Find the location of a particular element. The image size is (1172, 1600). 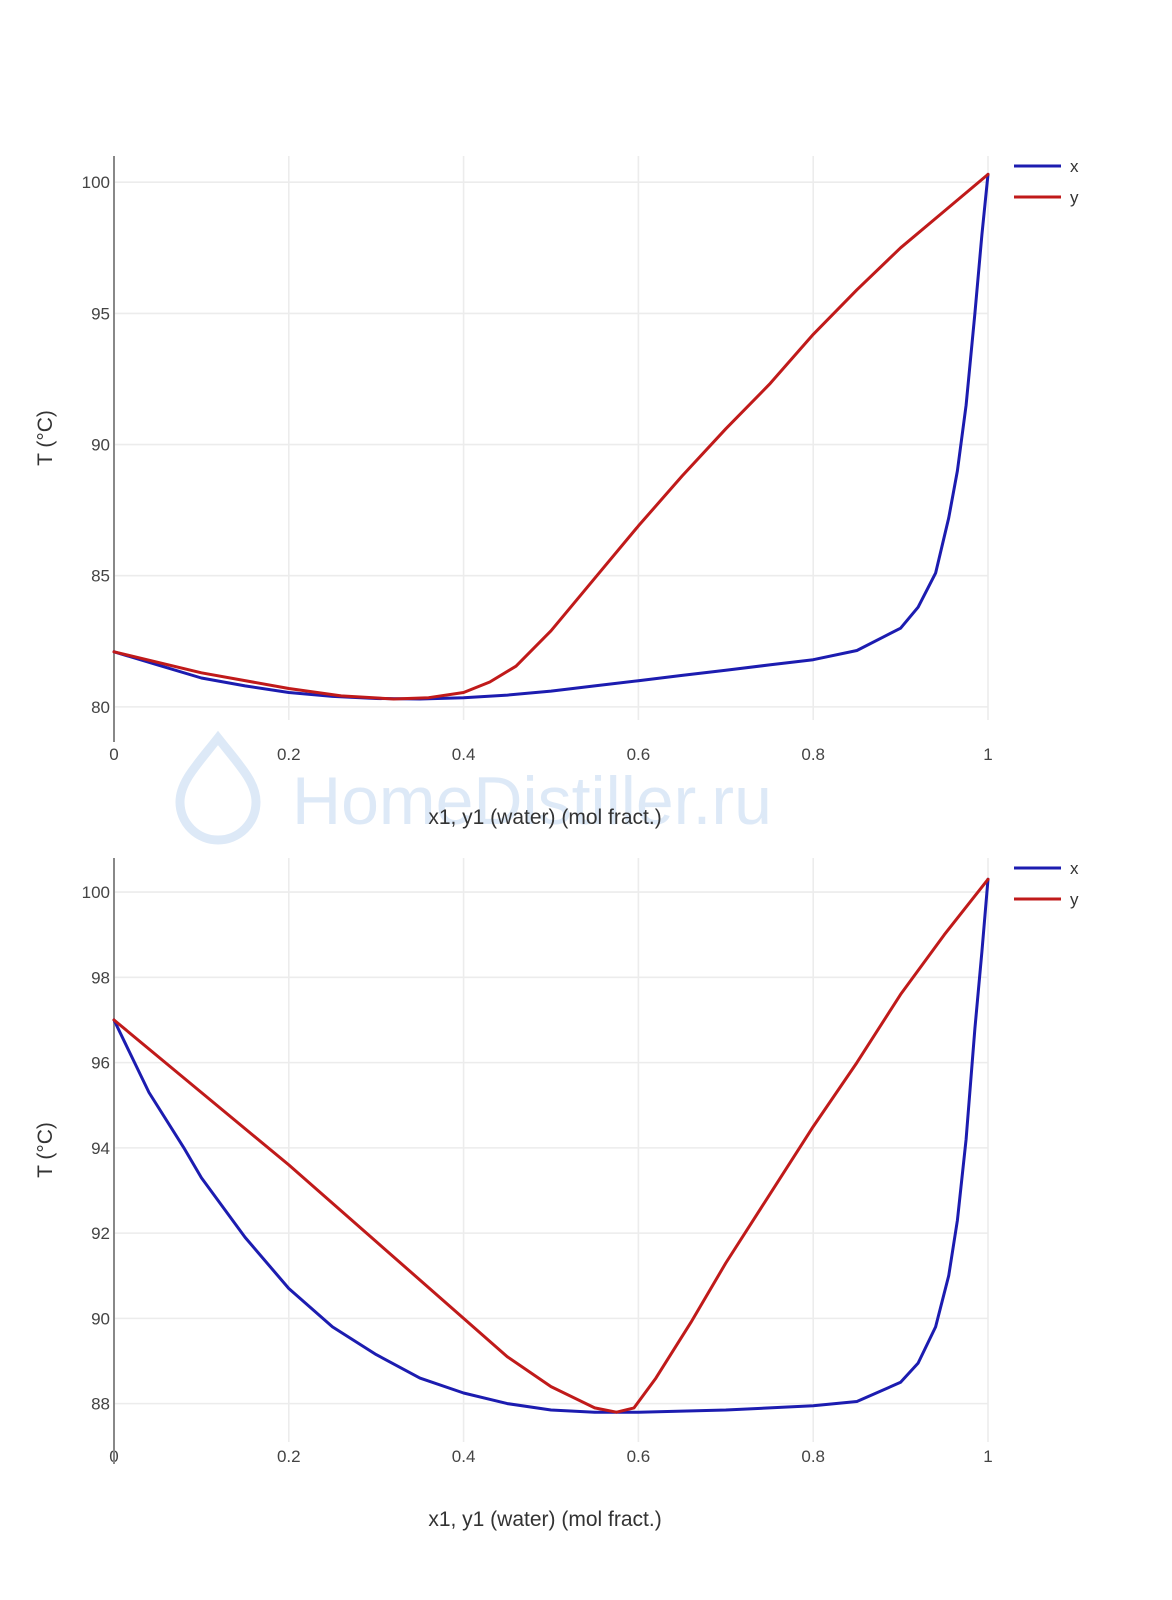

x-tick-label: 0 is located at coordinates (113, 754).